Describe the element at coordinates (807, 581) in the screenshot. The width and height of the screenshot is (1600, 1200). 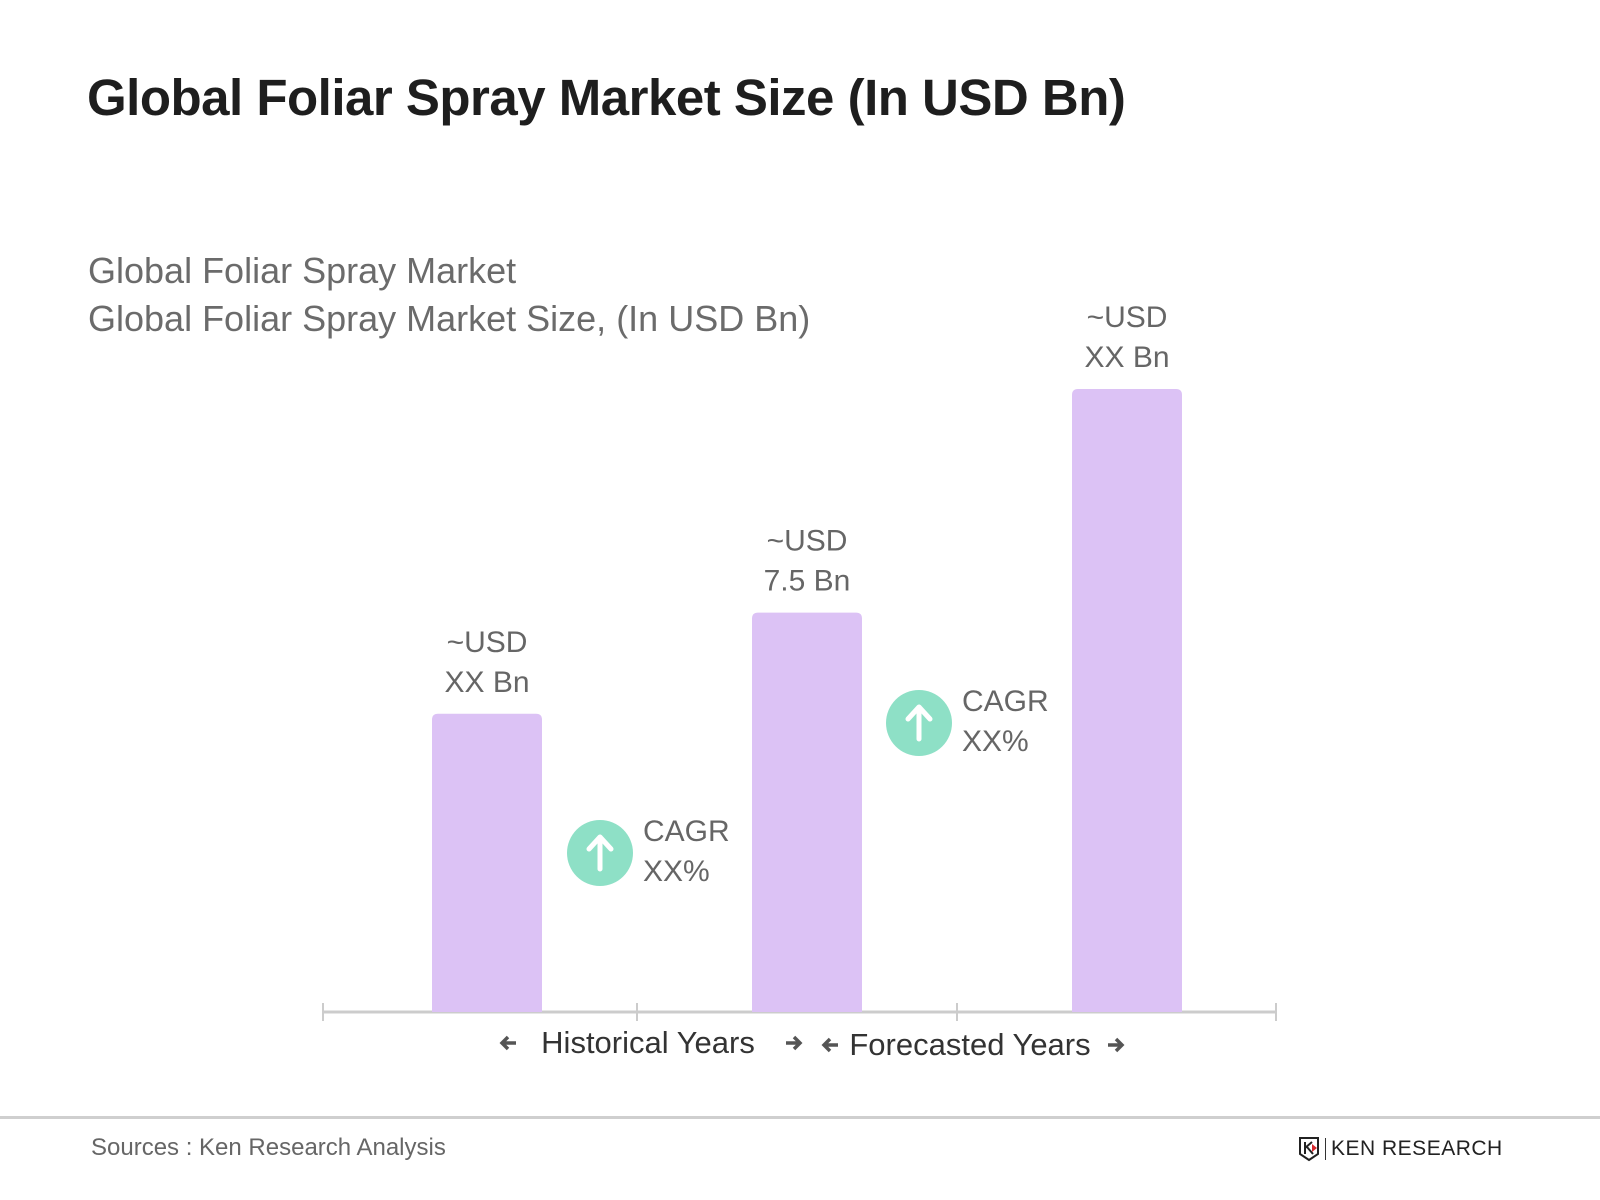
I see `data-label: 7.5 Bn` at that location.